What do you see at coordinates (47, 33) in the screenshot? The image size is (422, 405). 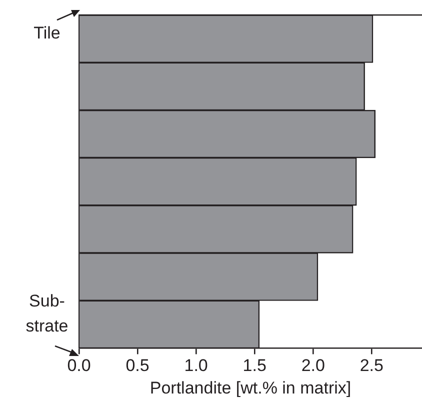 I see `text: Tile` at bounding box center [47, 33].